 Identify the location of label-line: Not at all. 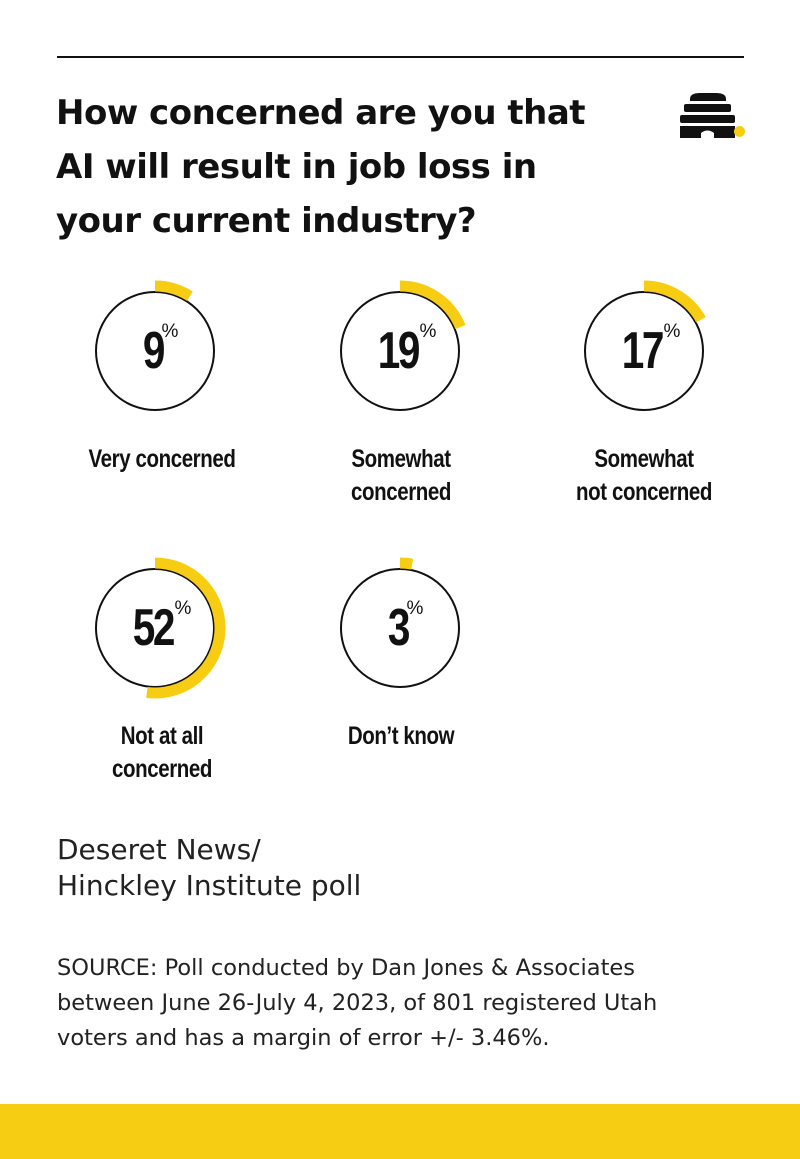
(162, 736).